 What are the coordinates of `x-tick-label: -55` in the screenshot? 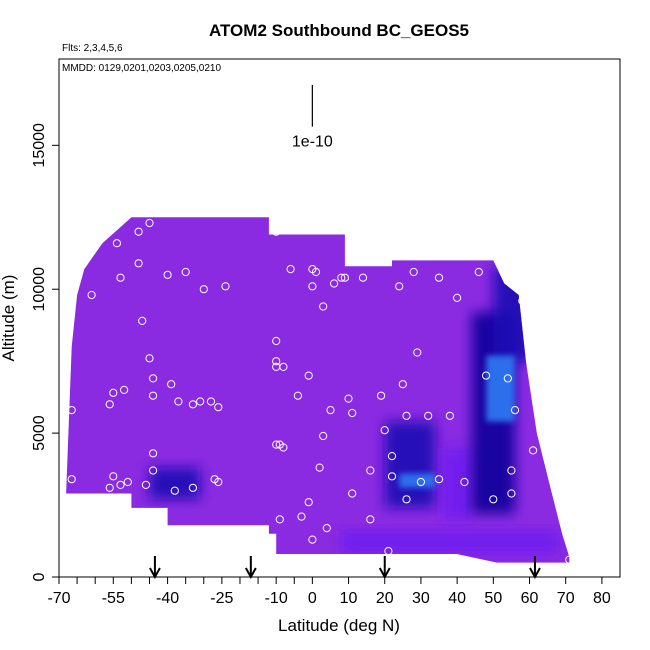 It's located at (113, 598).